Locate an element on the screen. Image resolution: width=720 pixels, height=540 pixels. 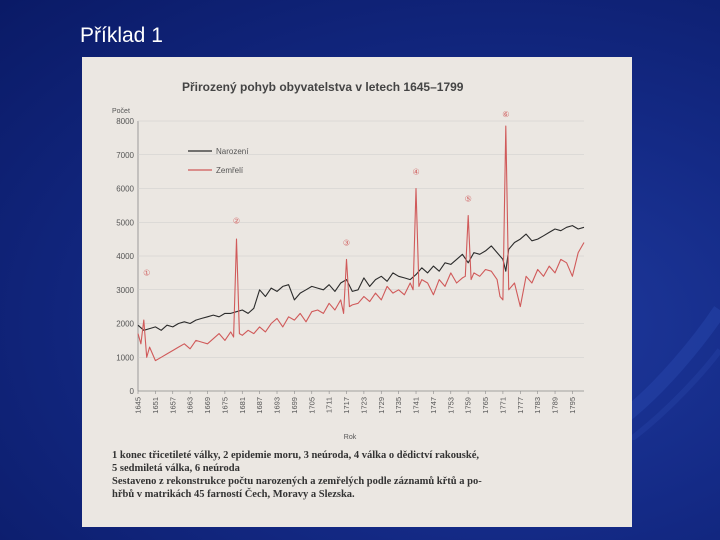
x-tick-label: 1669 is located at coordinates (207, 405).